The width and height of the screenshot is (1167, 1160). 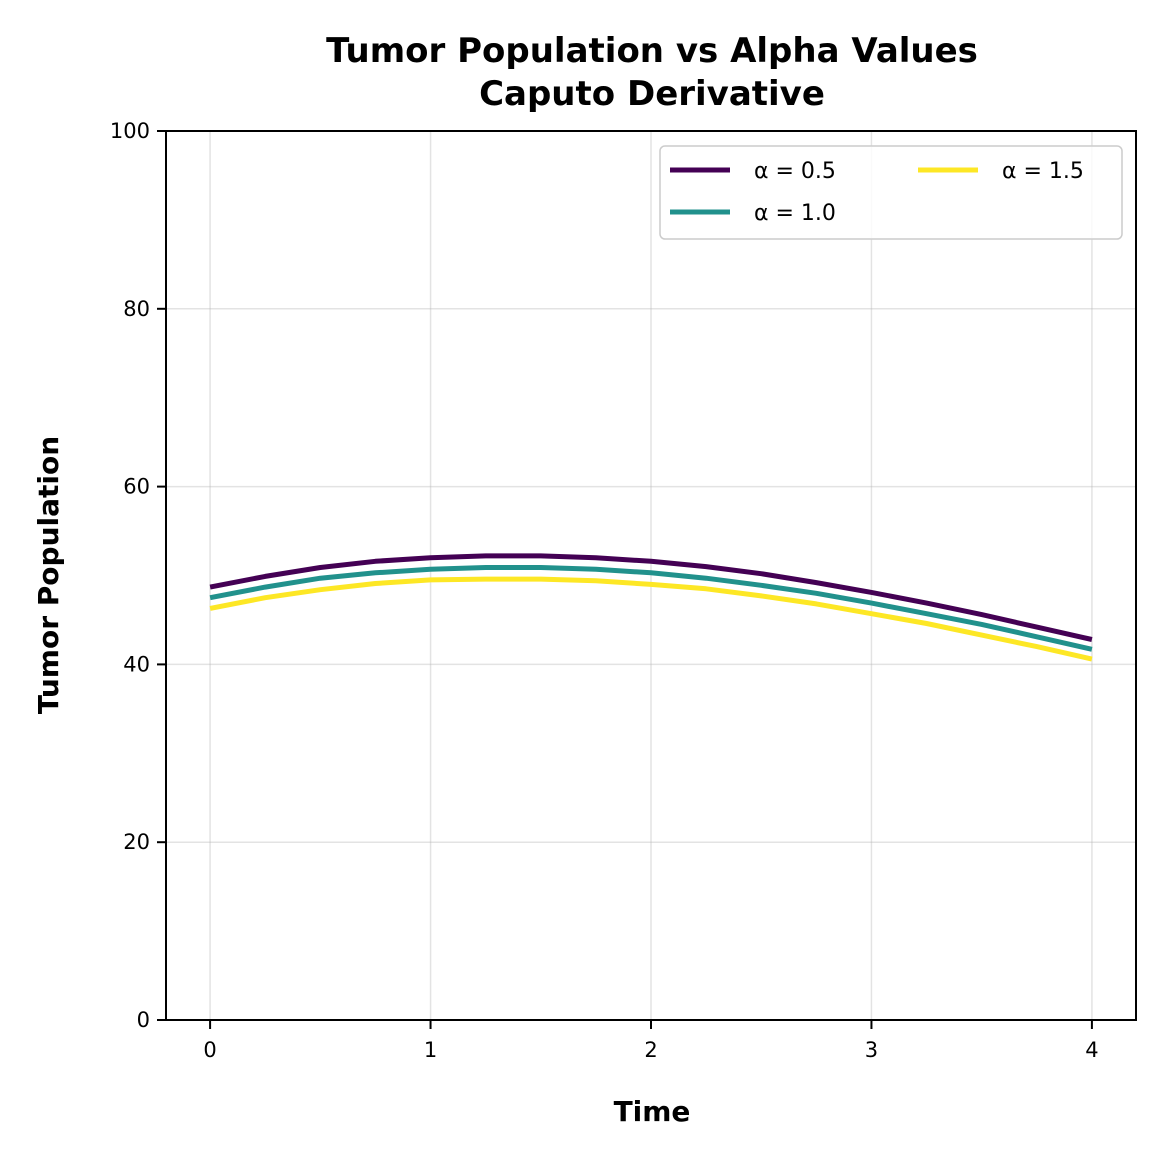 What do you see at coordinates (209, 1050) in the screenshot?
I see `x-tick-label: 0` at bounding box center [209, 1050].